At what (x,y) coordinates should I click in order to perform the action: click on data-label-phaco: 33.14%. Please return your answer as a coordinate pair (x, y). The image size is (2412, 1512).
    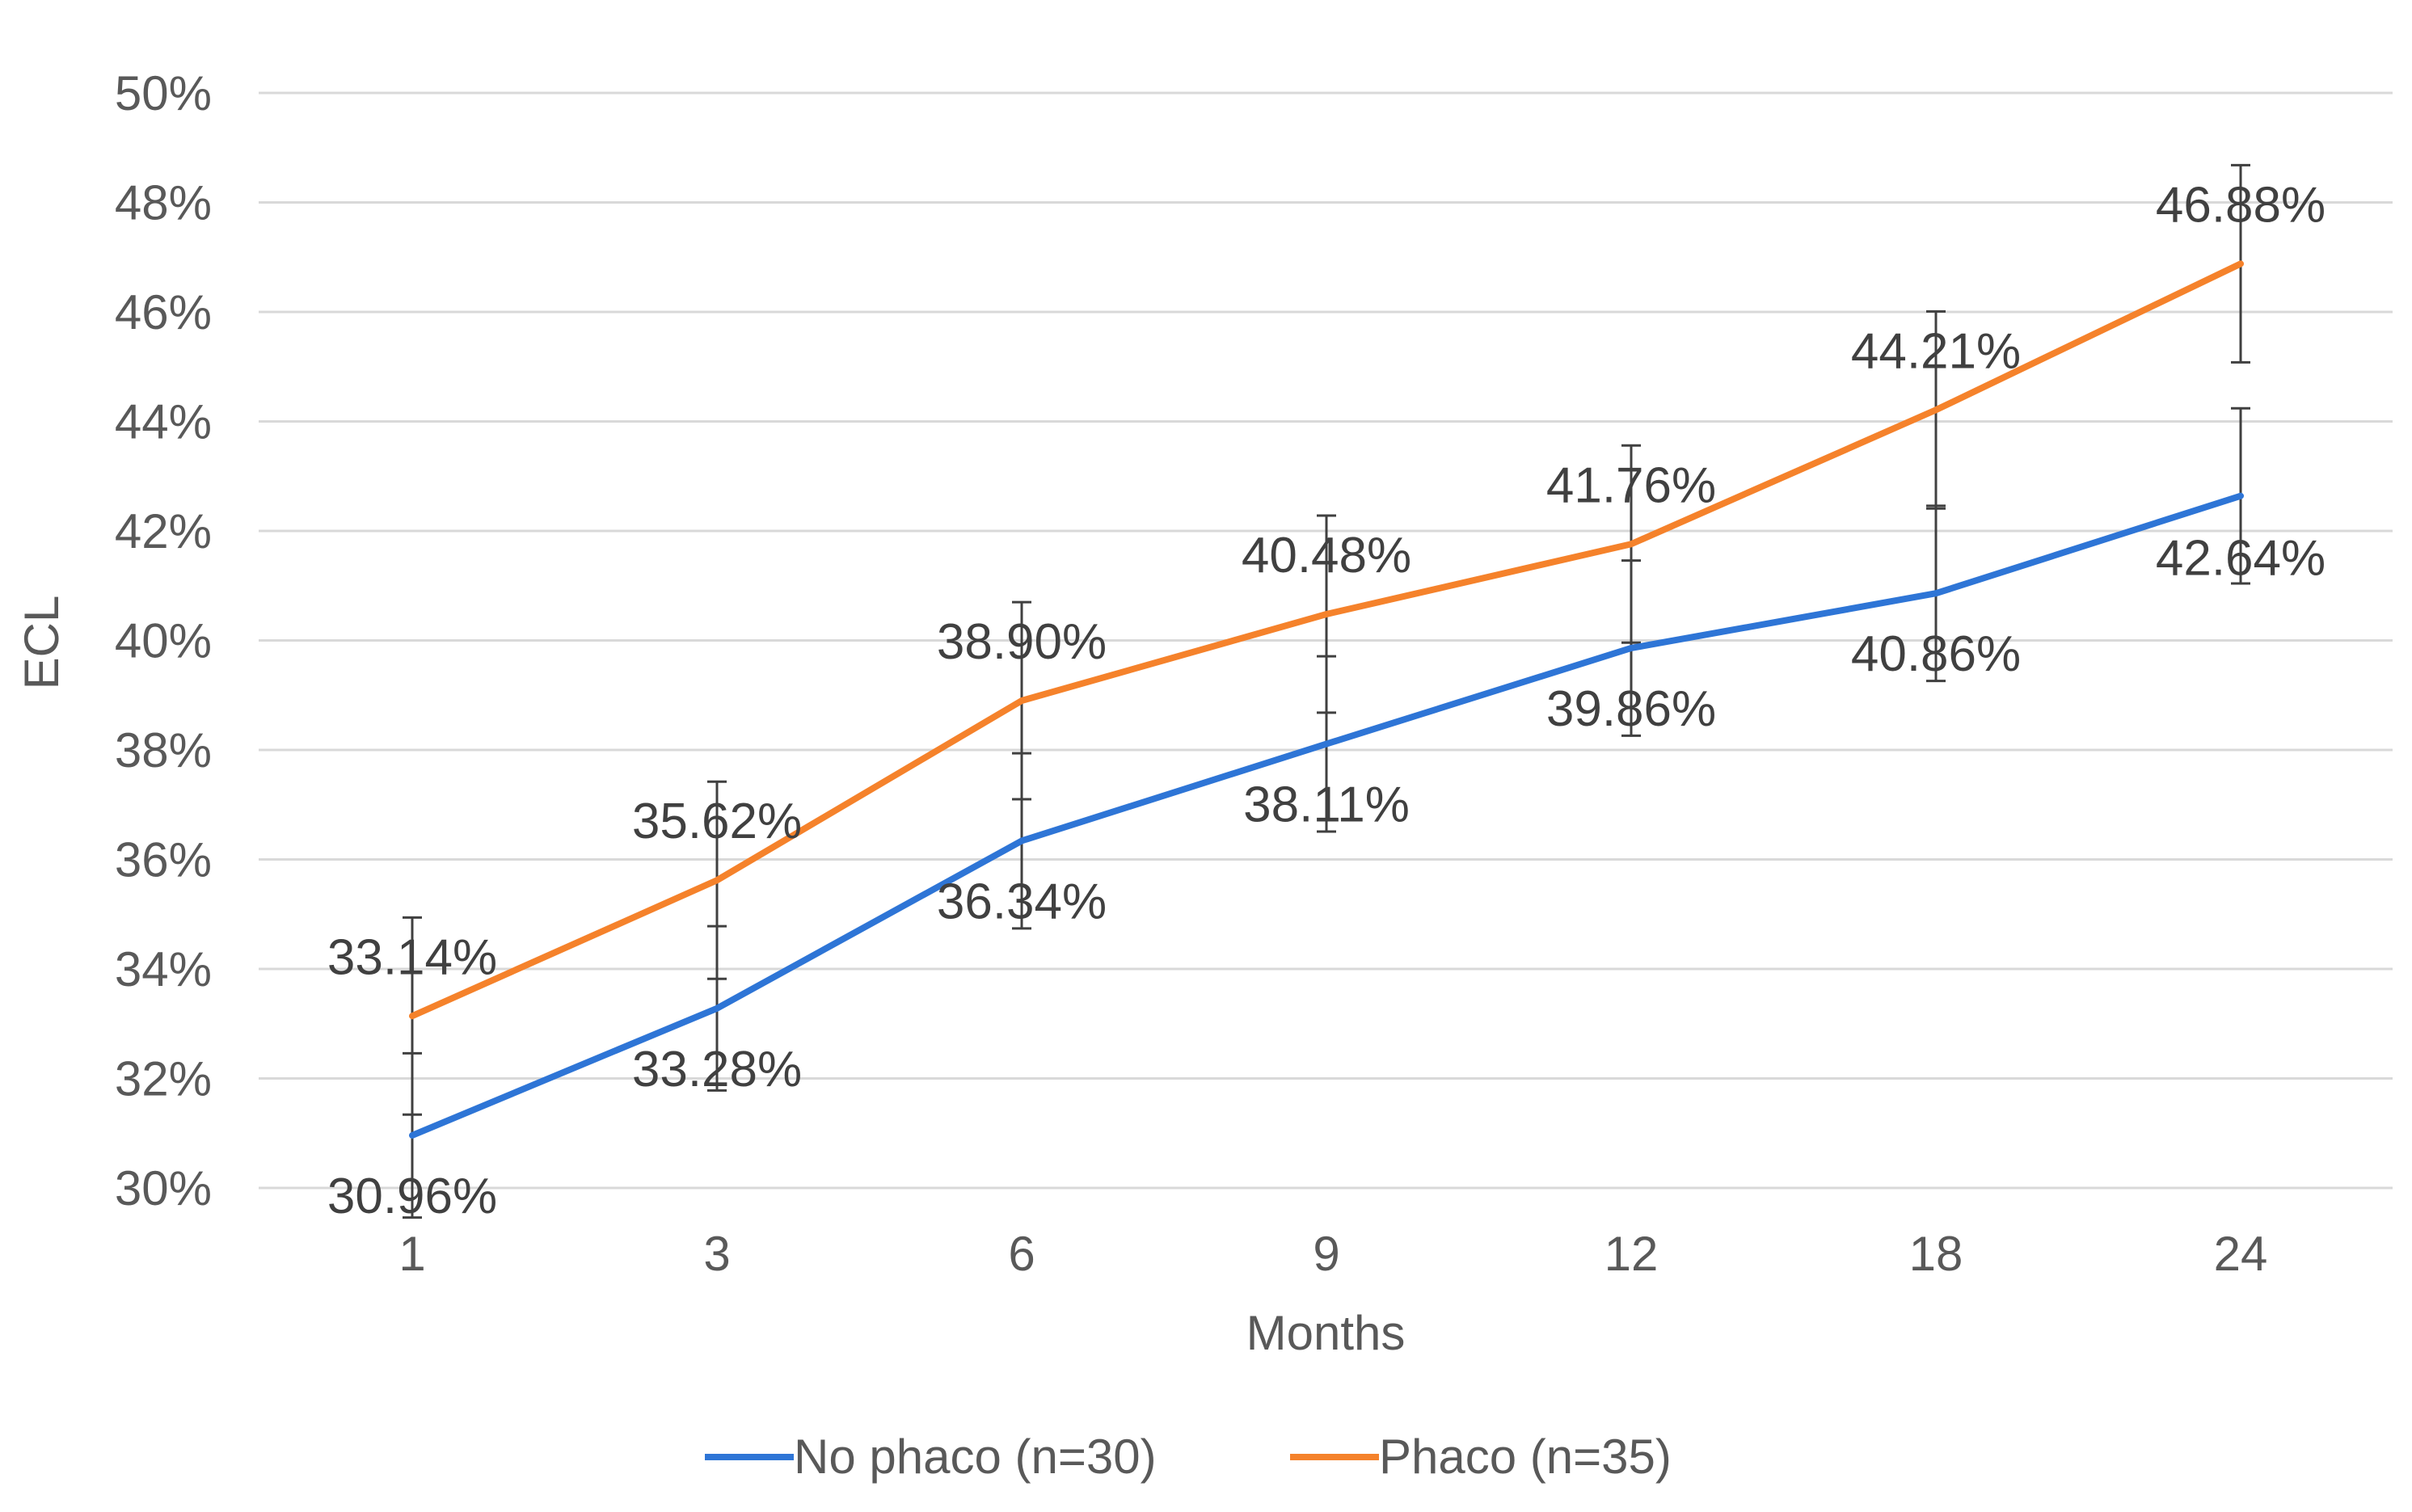
    Looking at the image, I should click on (412, 957).